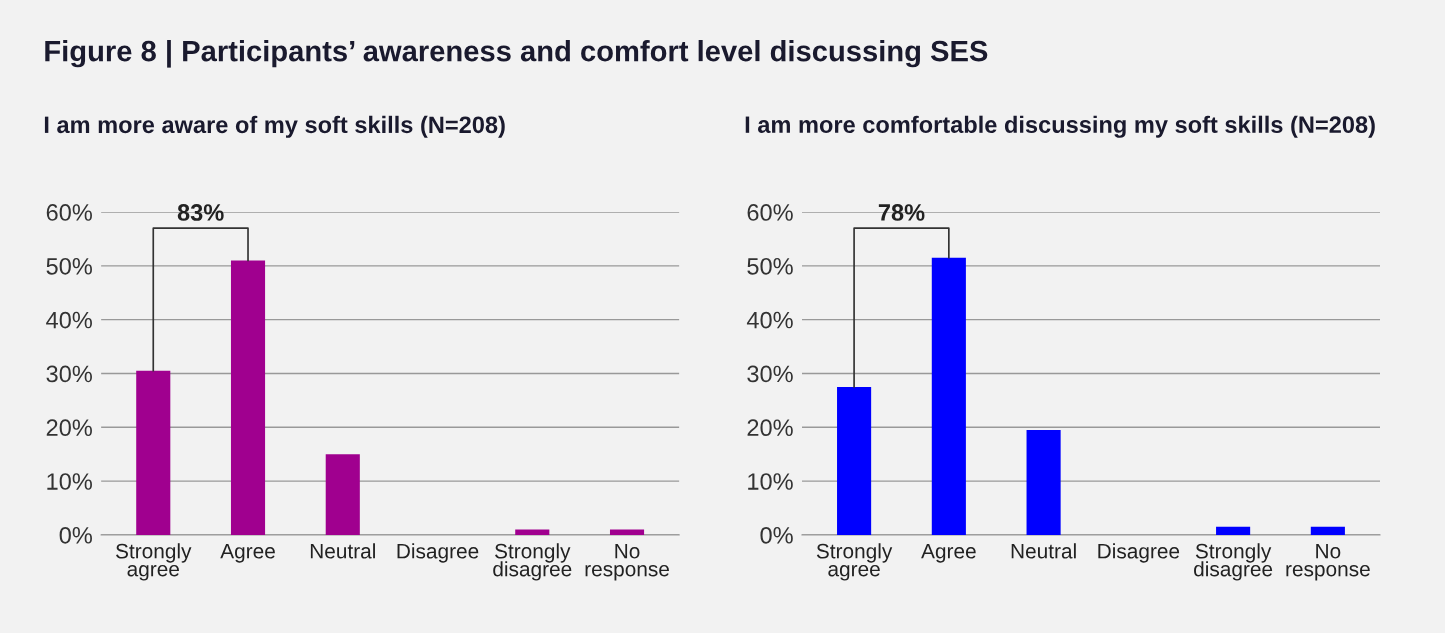 This screenshot has width=1445, height=633. What do you see at coordinates (200, 212) in the screenshot?
I see `annotation: 83%` at bounding box center [200, 212].